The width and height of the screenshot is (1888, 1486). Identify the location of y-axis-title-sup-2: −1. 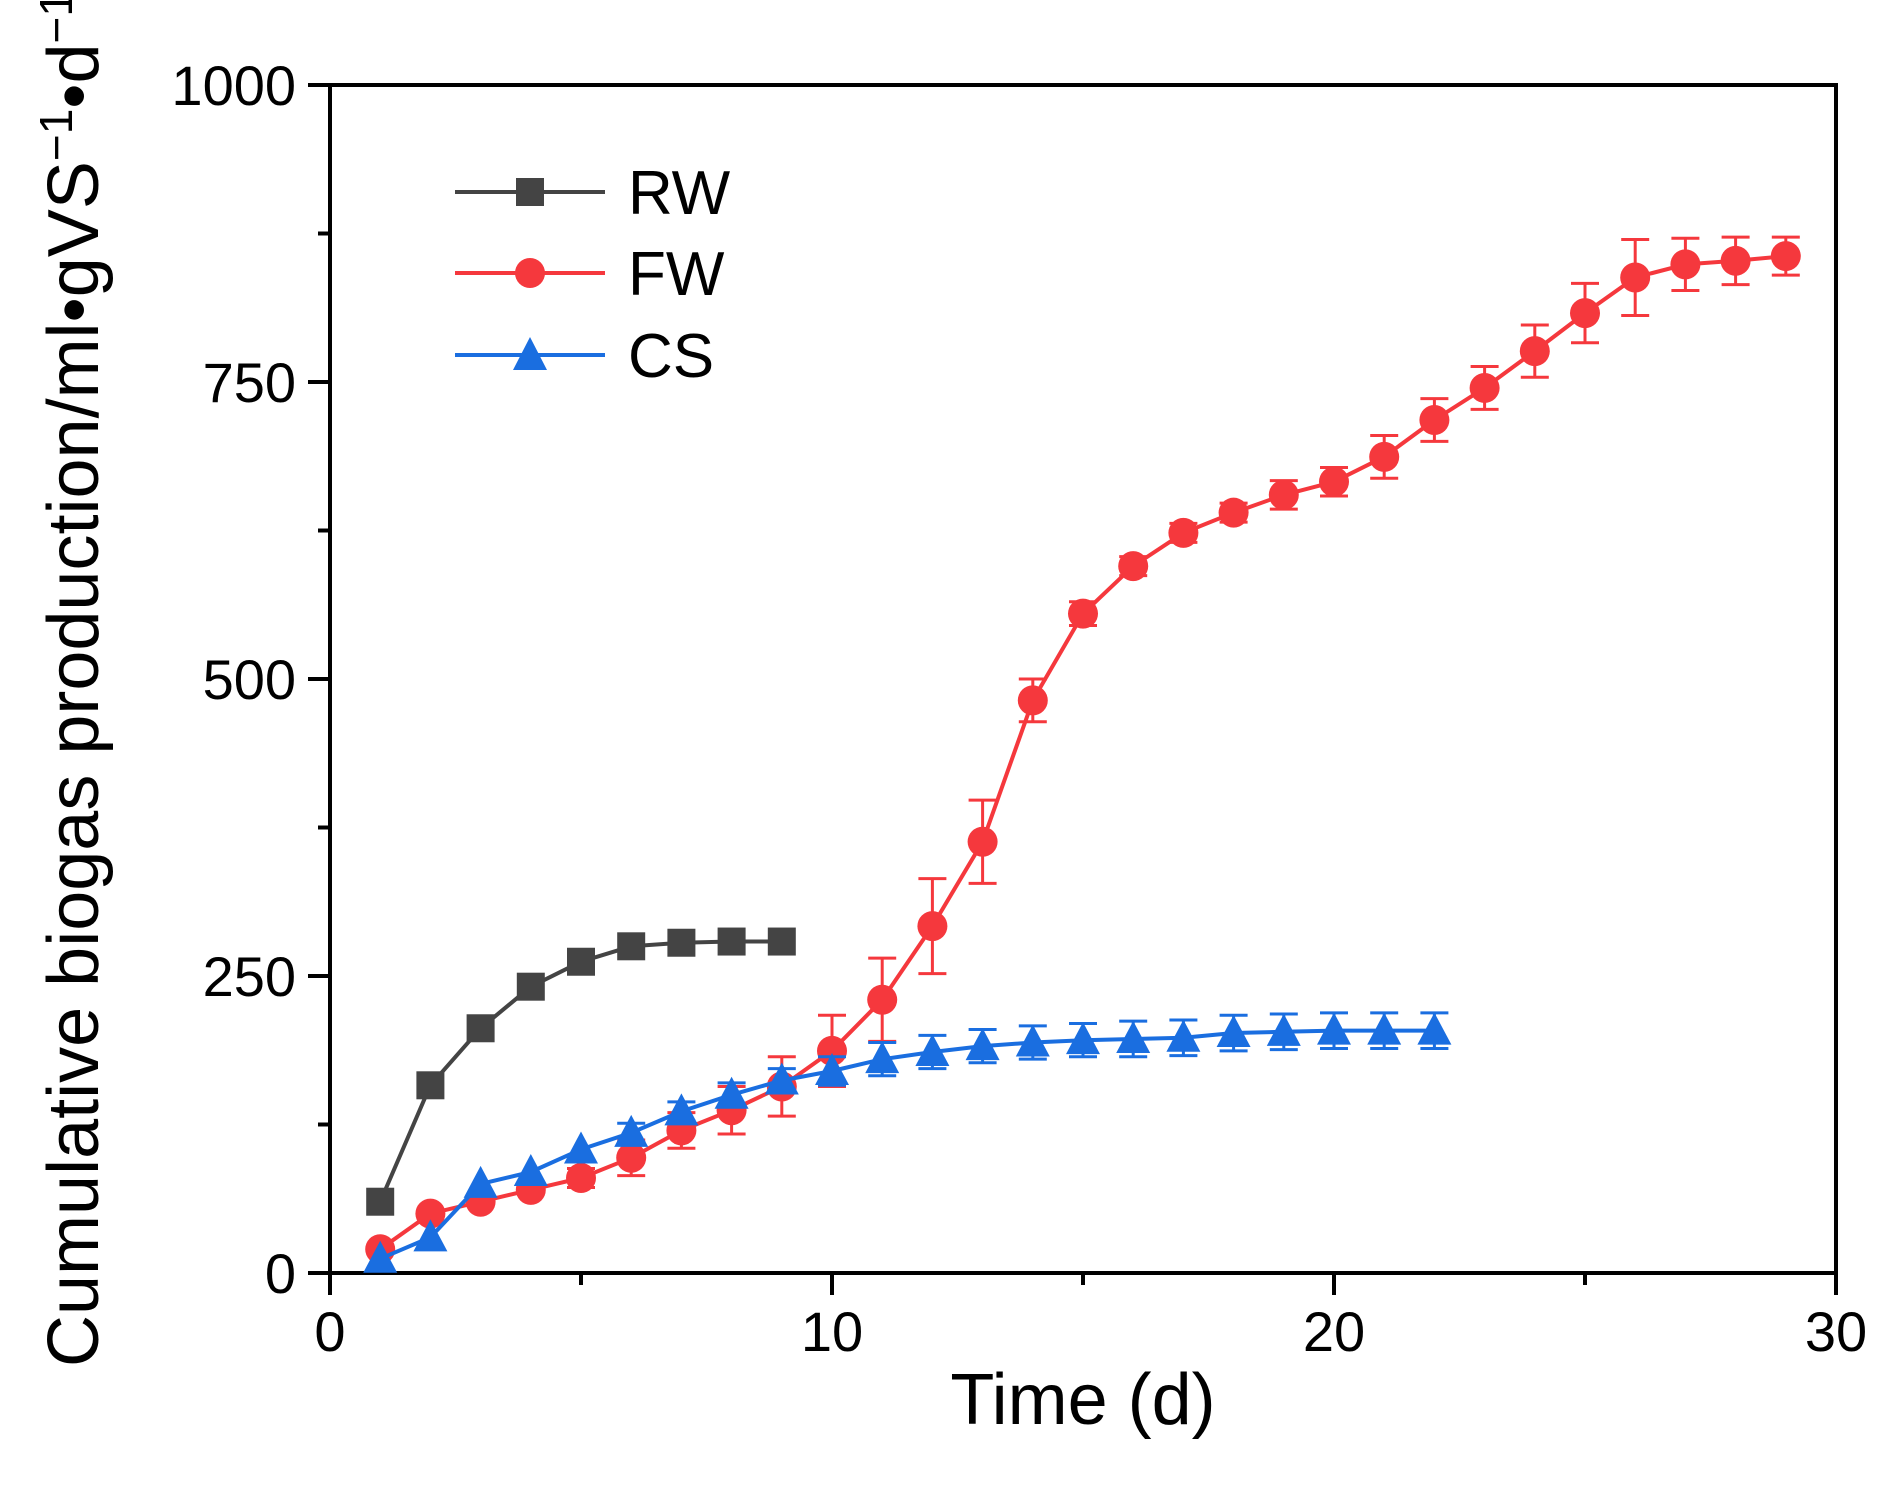
(56, 21).